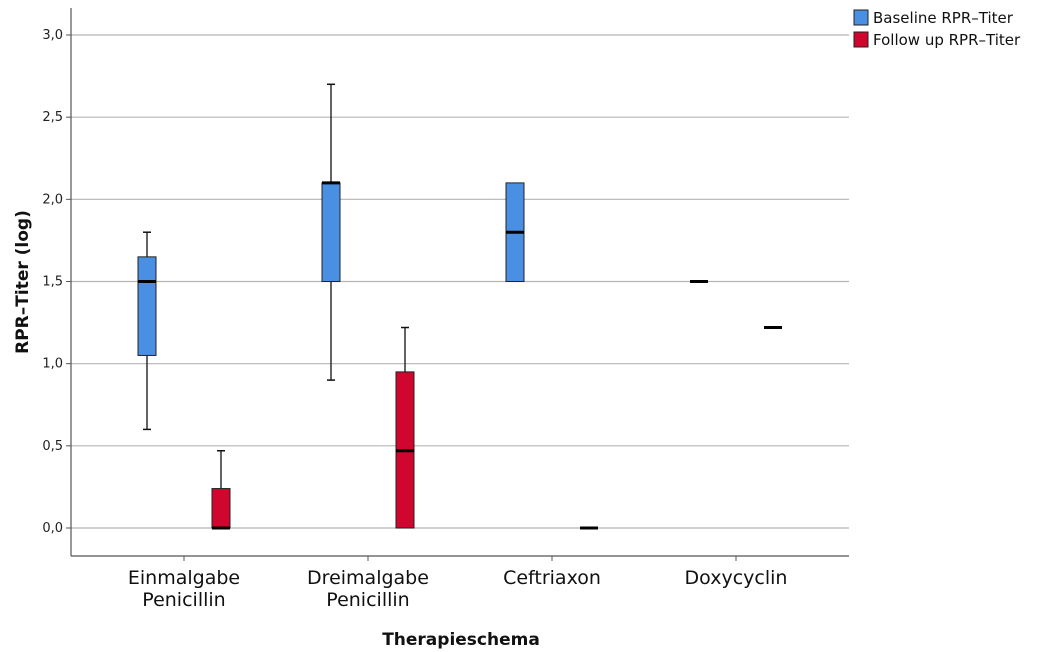  What do you see at coordinates (52, 364) in the screenshot?
I see `y-tick-label: 1,0` at bounding box center [52, 364].